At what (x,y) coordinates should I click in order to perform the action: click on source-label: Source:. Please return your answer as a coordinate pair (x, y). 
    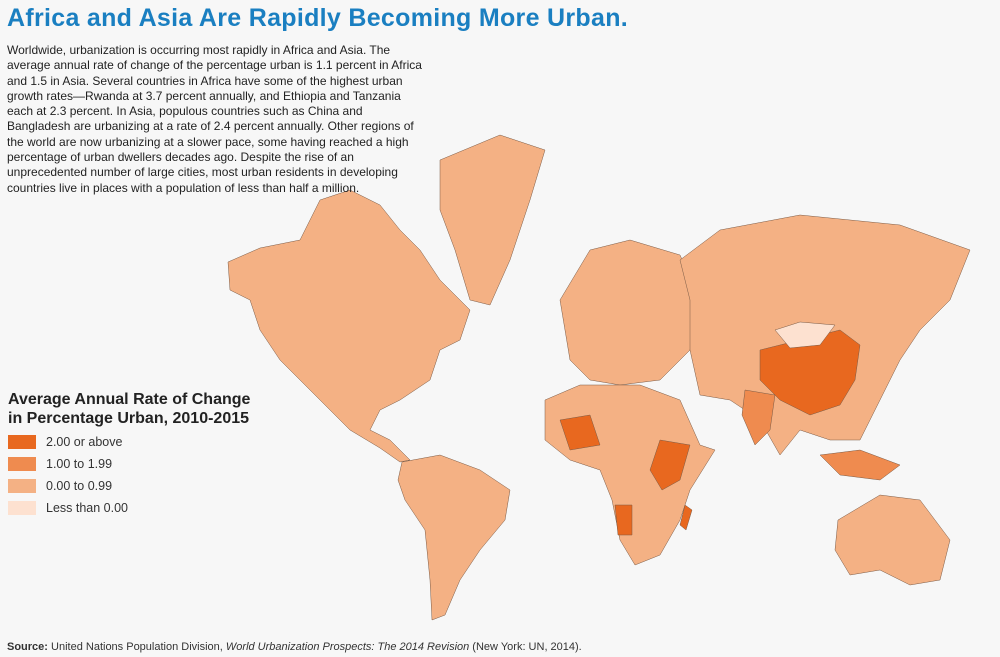
    Looking at the image, I should click on (27, 647).